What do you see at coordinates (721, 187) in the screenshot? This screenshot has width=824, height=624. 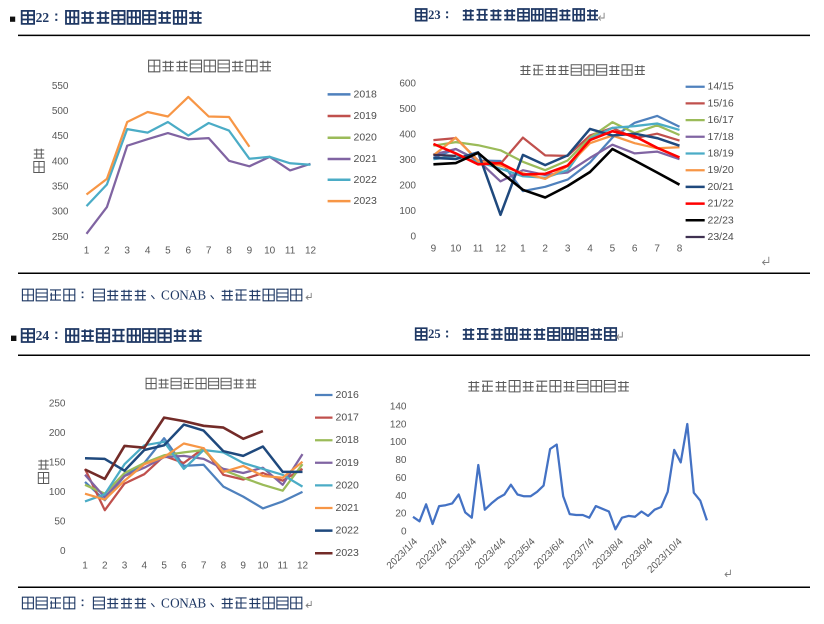 I see `svg-text: 20/21` at bounding box center [721, 187].